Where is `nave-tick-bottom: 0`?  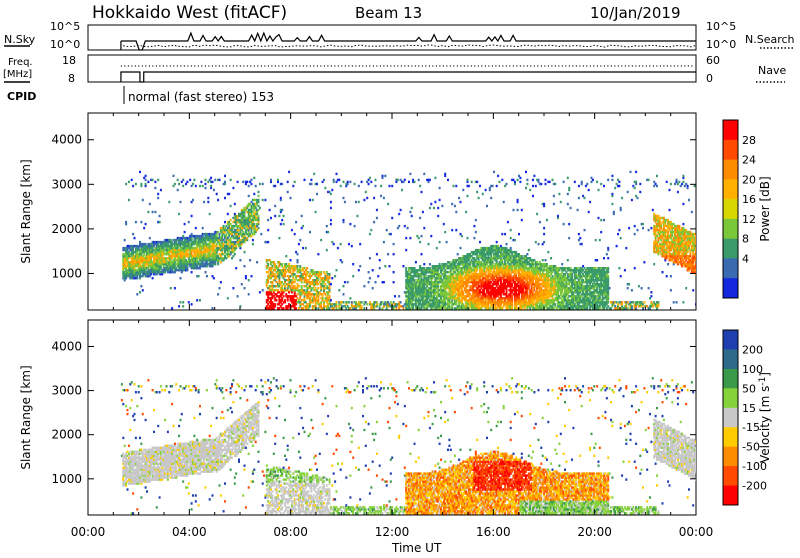 nave-tick-bottom: 0 is located at coordinates (709, 78).